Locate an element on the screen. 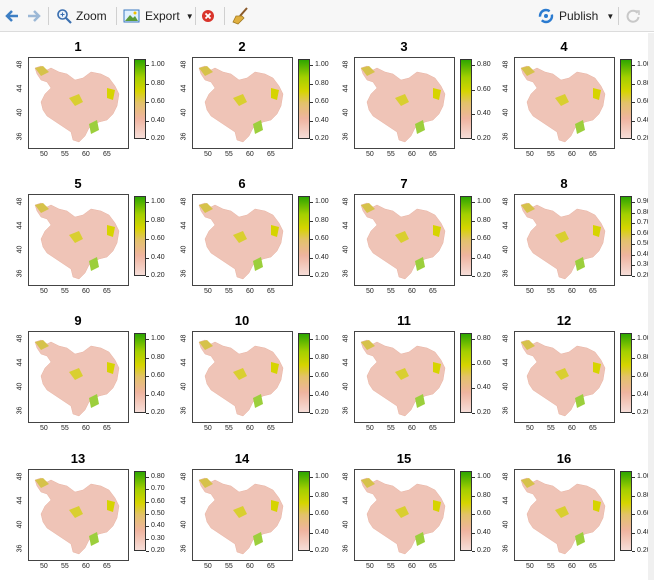  zoom-button: Zoom is located at coordinates (81, 16).